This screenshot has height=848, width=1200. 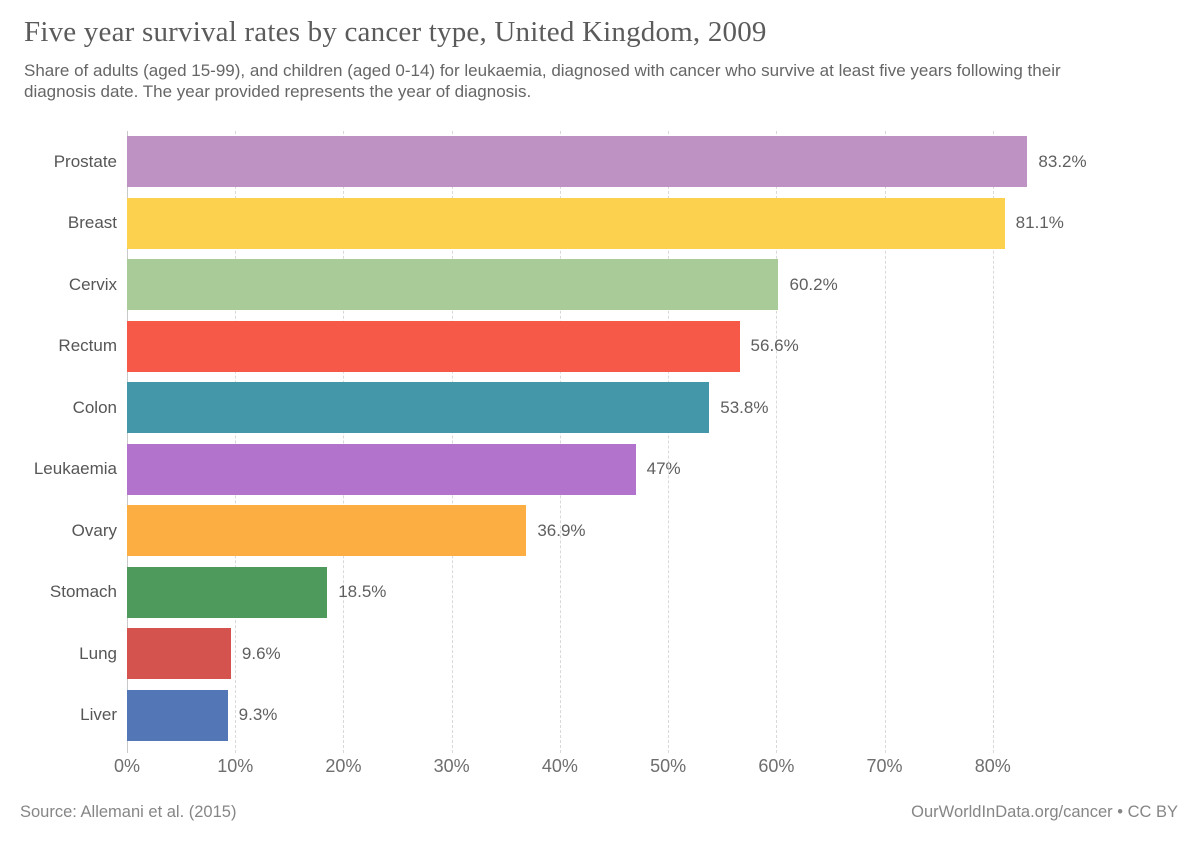 What do you see at coordinates (83, 592) in the screenshot?
I see `category-label: Stomach` at bounding box center [83, 592].